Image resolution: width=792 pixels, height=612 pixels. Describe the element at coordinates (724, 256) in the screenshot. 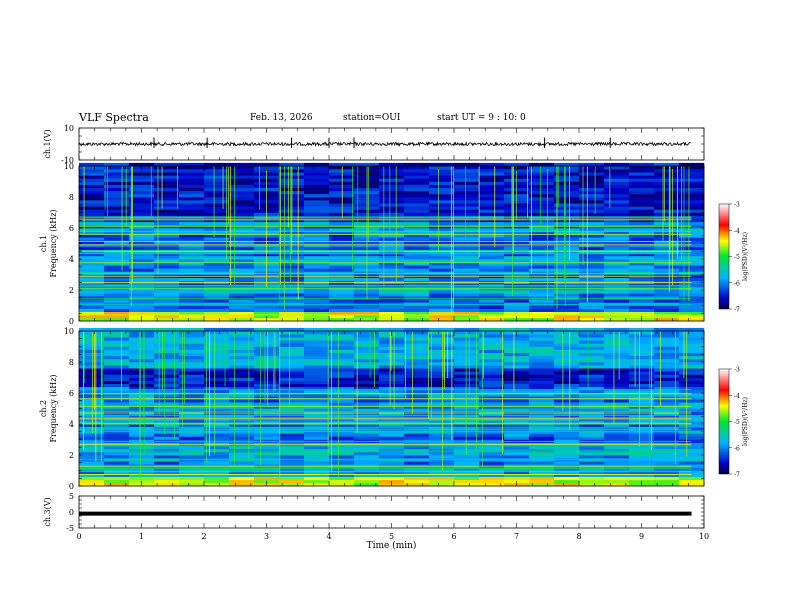

I see `colorbar` at that location.